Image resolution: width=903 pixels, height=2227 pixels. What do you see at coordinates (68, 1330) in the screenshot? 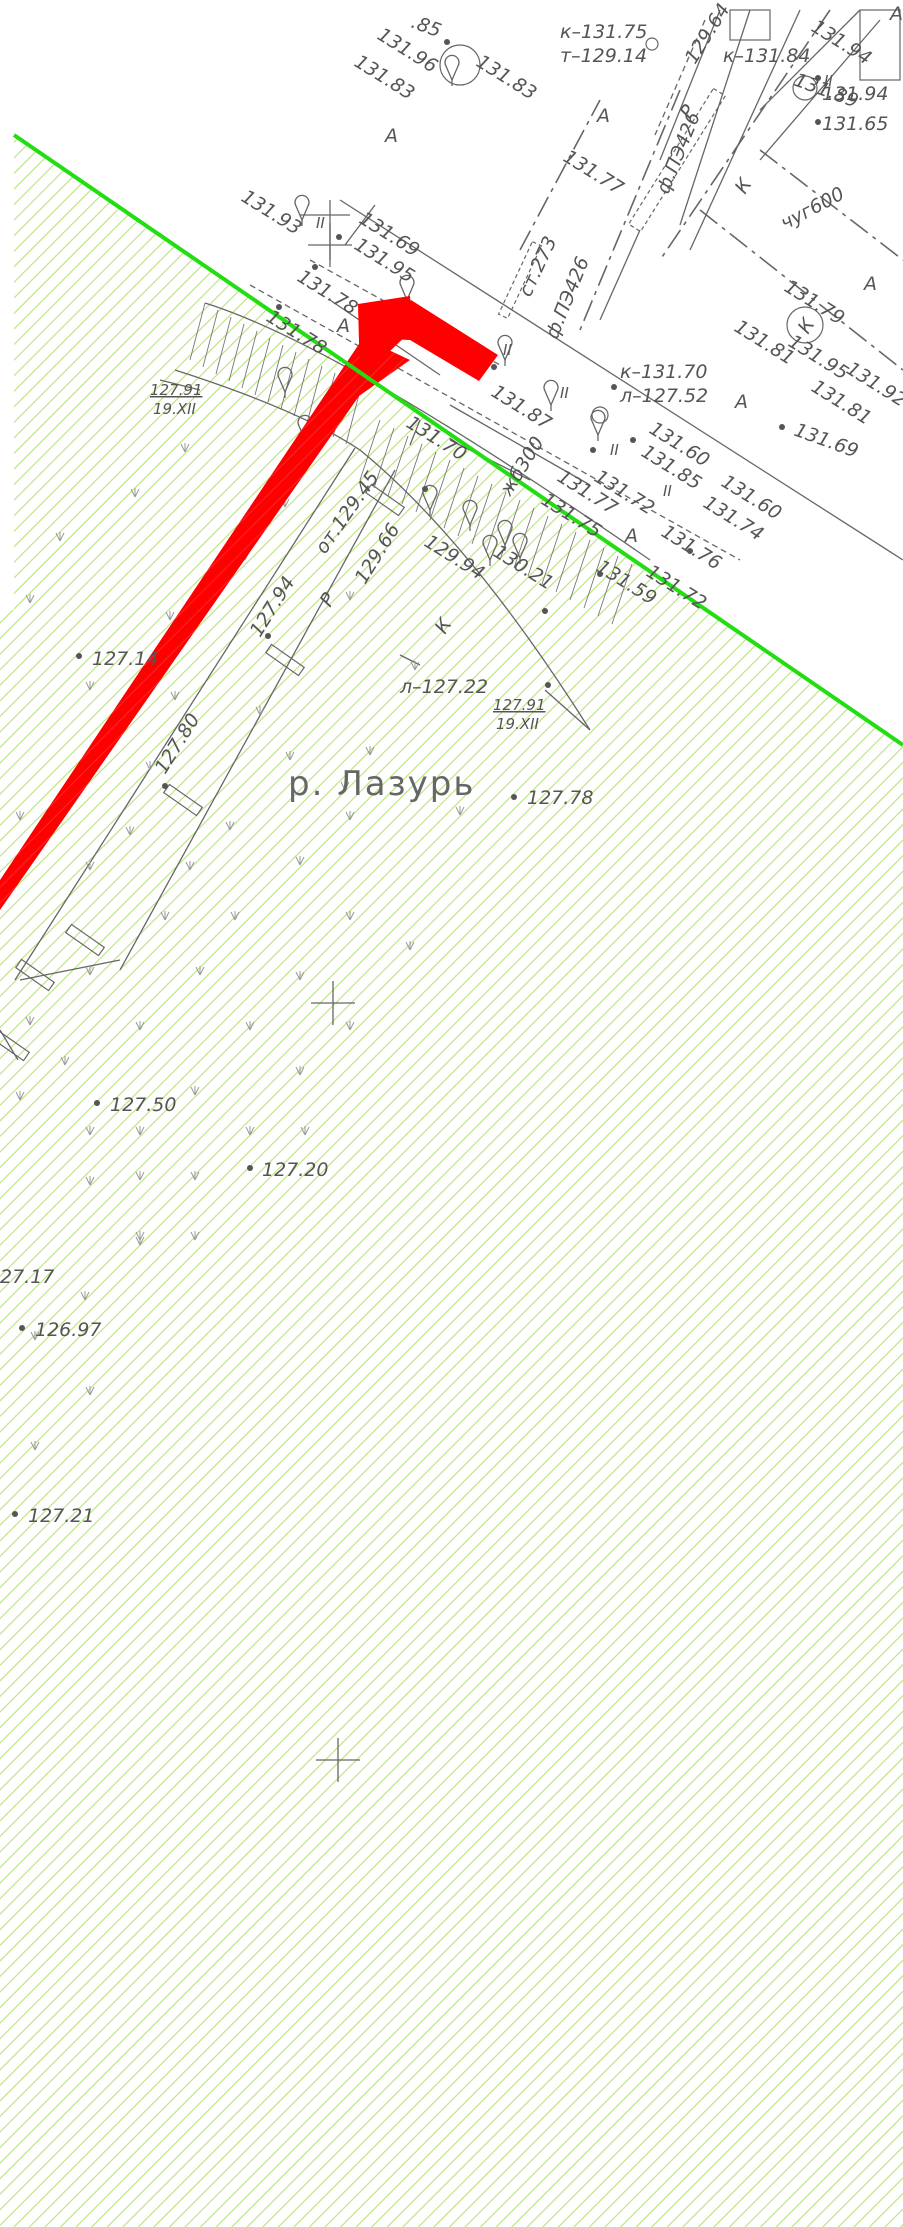
I see `elevation-label: 126.97` at bounding box center [68, 1330].